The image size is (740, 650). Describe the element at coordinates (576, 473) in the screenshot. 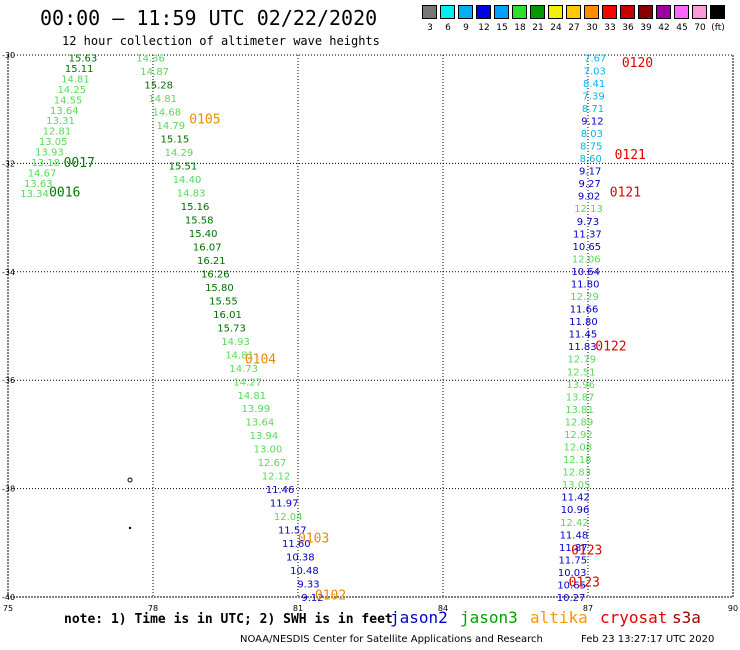

I see `wave-height-value: 12.83` at that location.